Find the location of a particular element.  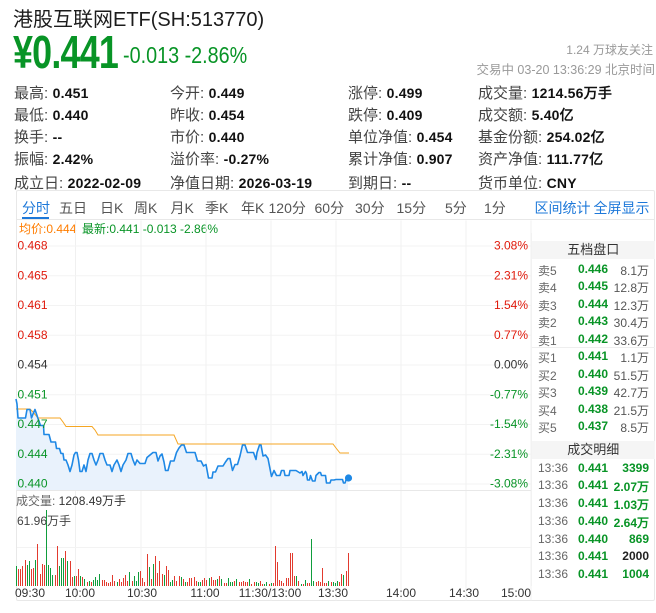

svg-text: -1.54% is located at coordinates (509, 424).